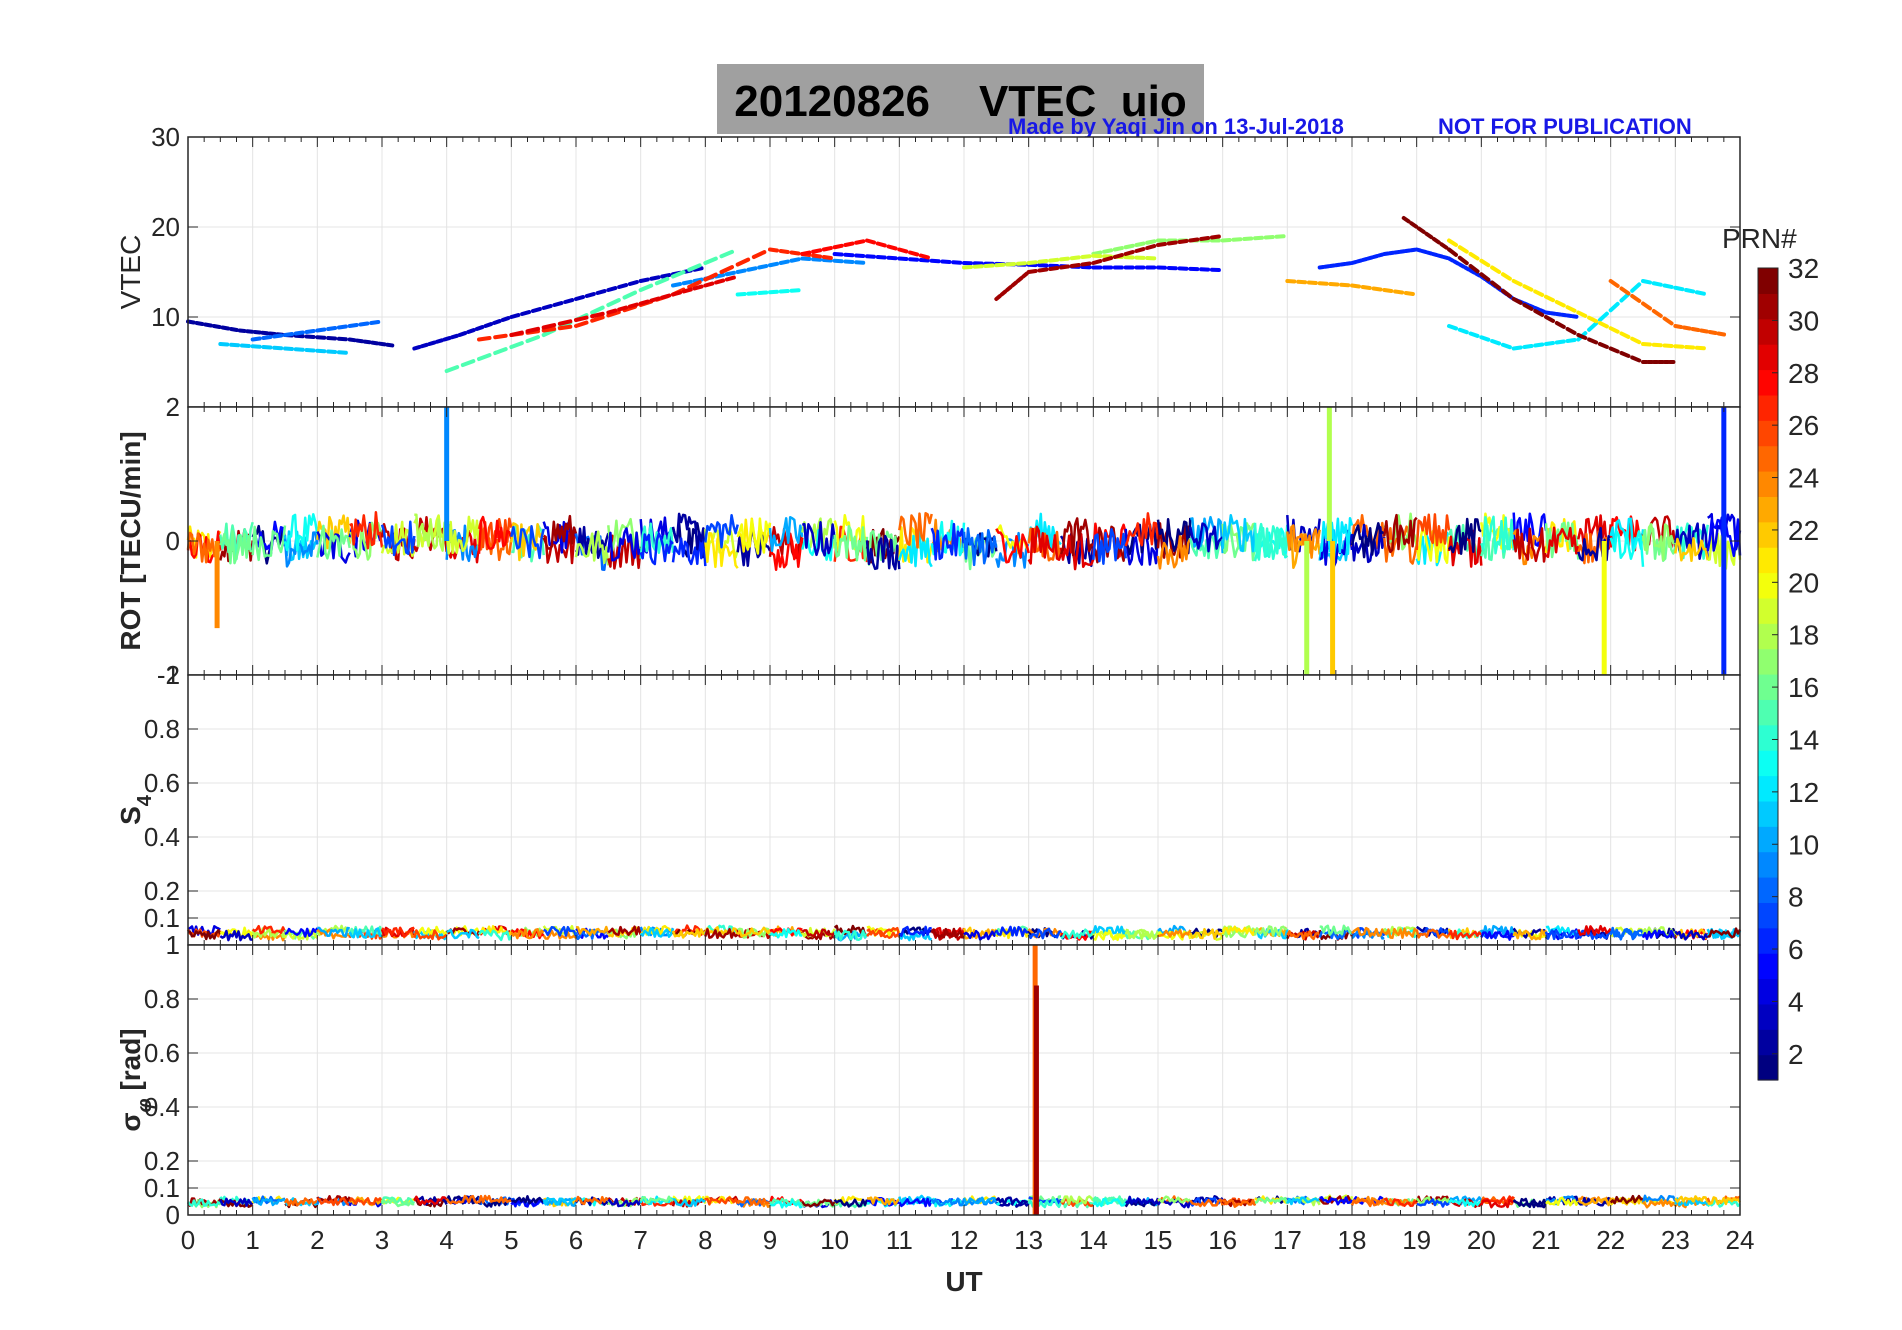 The height and width of the screenshot is (1330, 1902). Describe the element at coordinates (1803, 792) in the screenshot. I see `colorbar-tick-label: 12` at that location.